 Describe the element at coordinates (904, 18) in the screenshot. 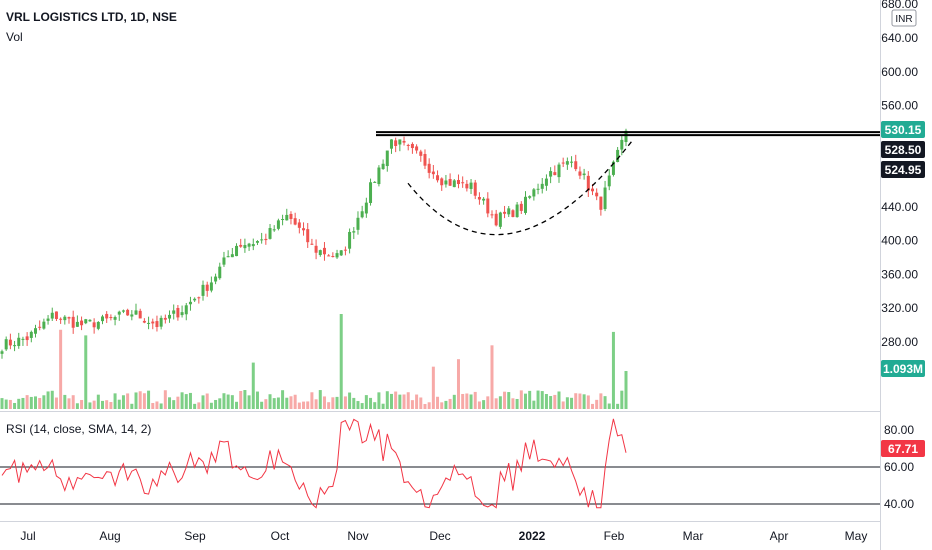

I see `currency-box` at that location.